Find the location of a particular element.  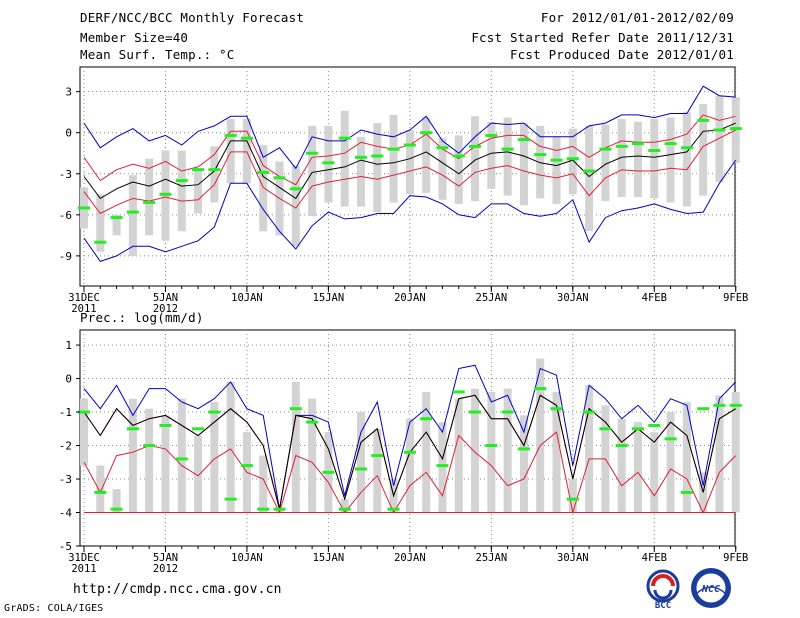

temp-ytick-label: 3 is located at coordinates (68, 92).